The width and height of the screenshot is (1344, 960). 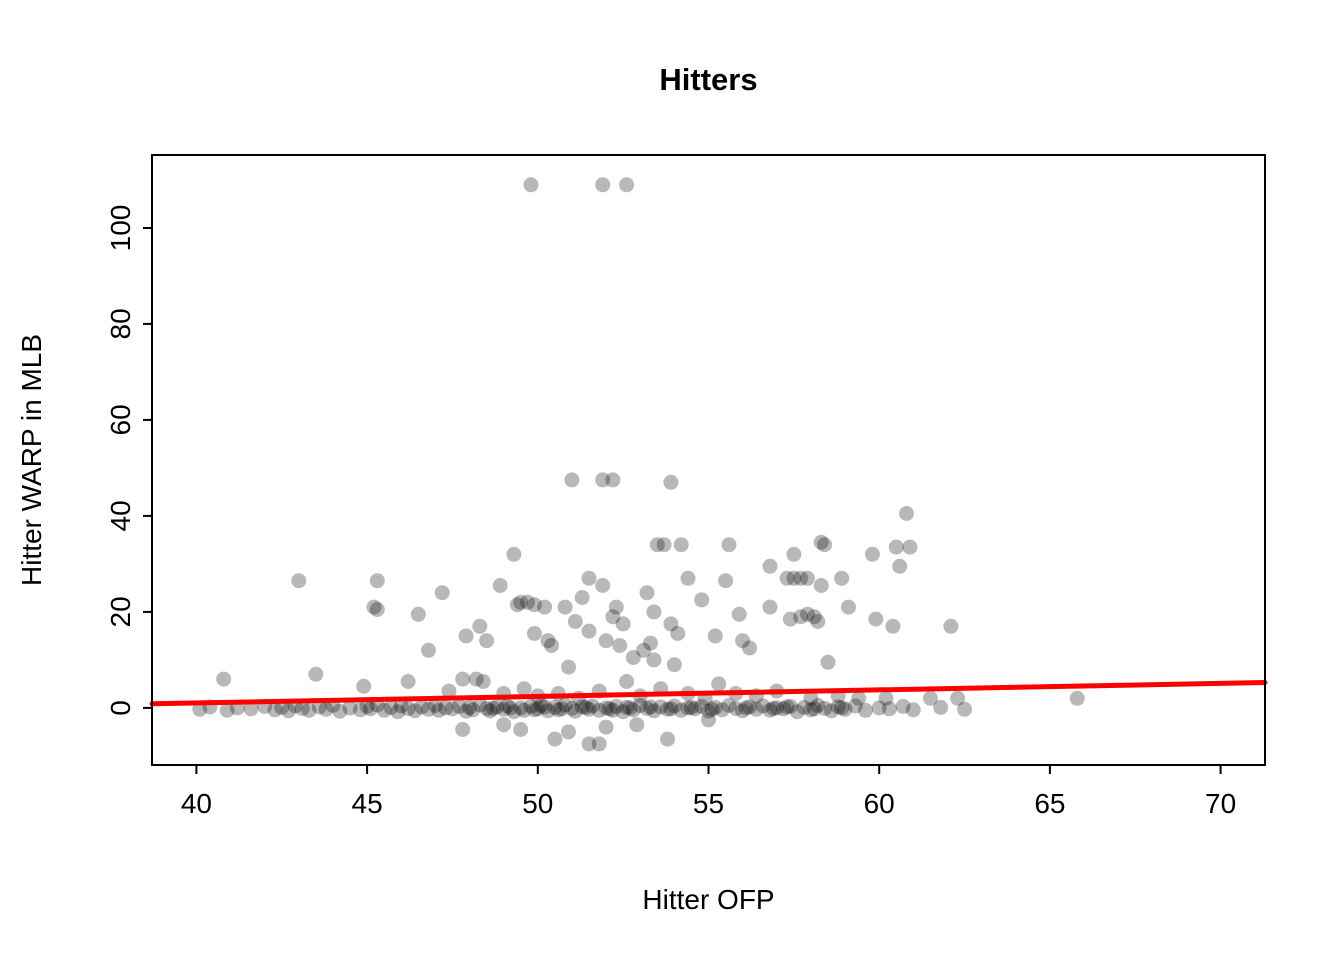 I want to click on x-tick-label: 50, so click(x=537, y=803).